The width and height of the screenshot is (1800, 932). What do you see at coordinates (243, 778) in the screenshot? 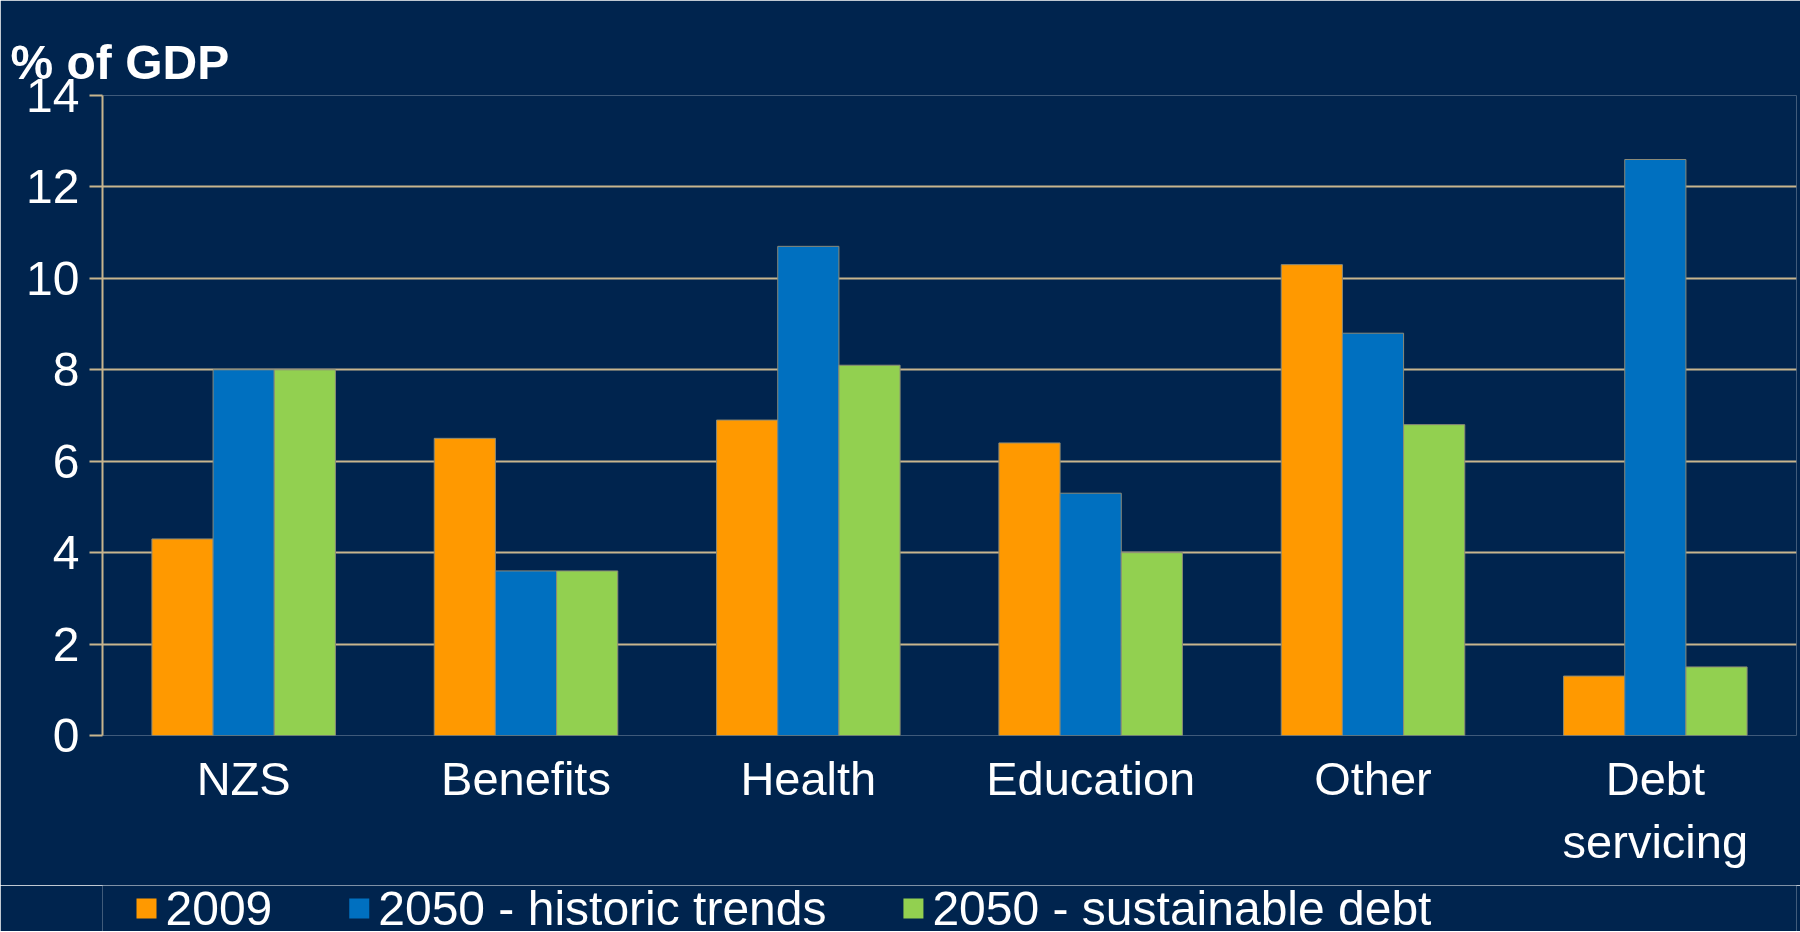
I see `x-tick-label: NZS` at bounding box center [243, 778].